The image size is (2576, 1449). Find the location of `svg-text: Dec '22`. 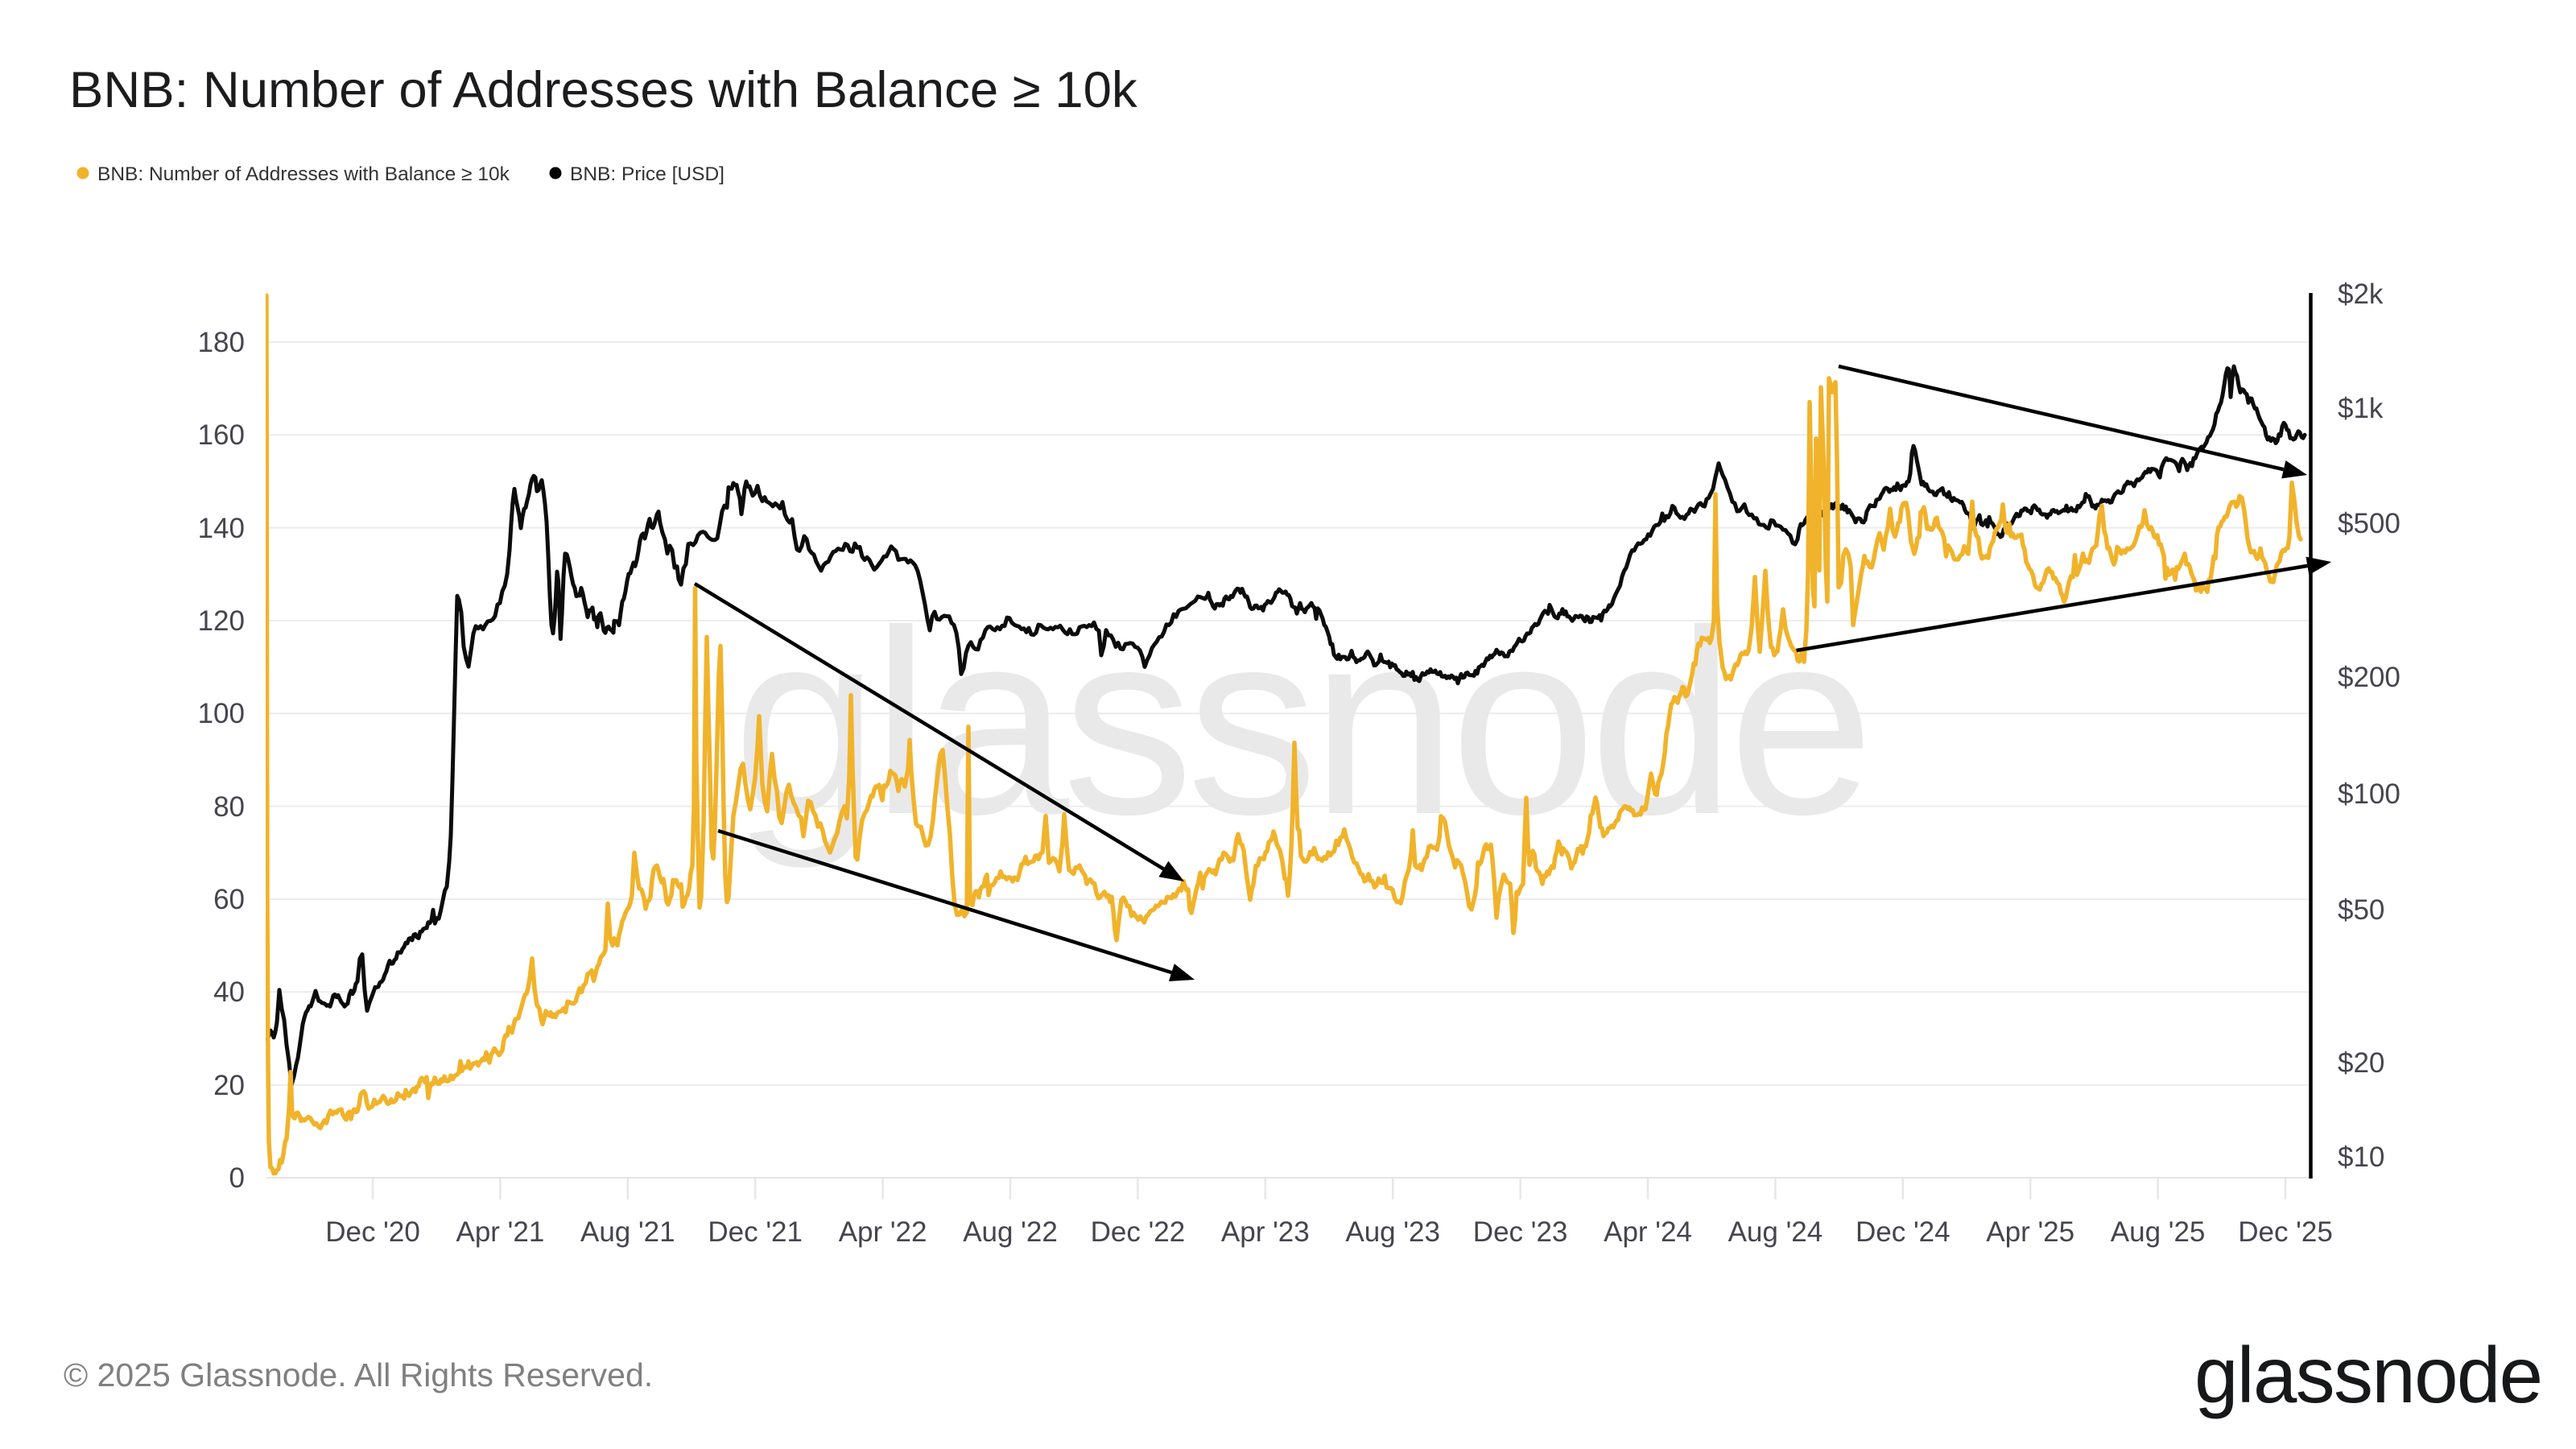

svg-text: Dec '22 is located at coordinates (1138, 1232).